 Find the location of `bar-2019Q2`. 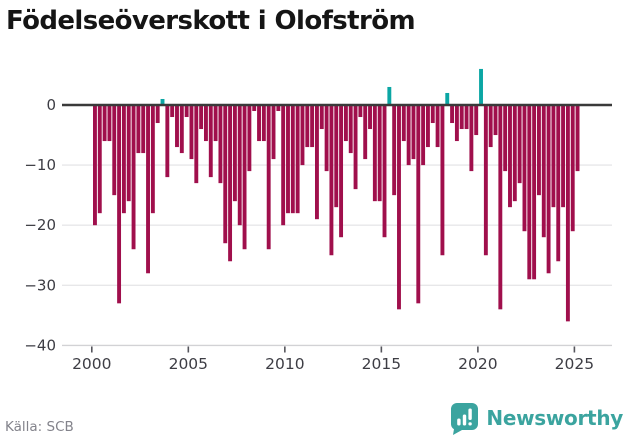

bar-2019Q2 is located at coordinates (466, 117).